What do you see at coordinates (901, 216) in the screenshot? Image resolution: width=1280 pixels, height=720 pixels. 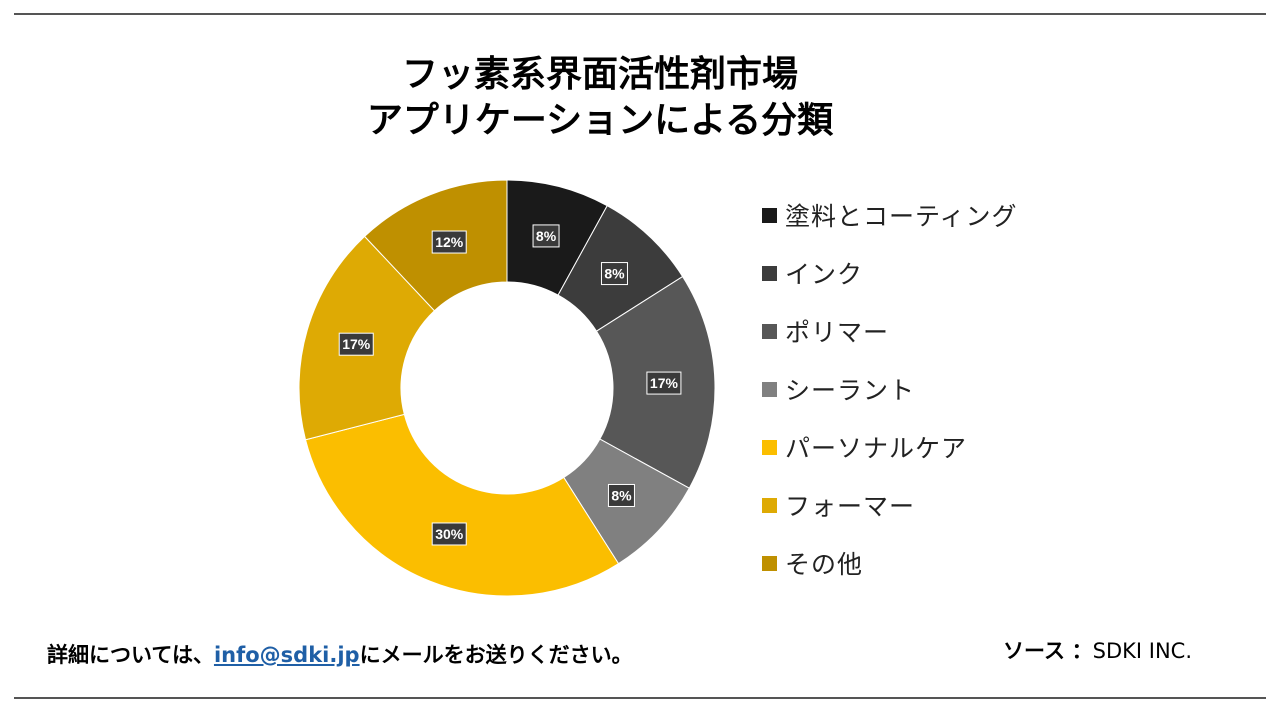 I see `legend-label-1: 塗料とコーティング` at bounding box center [901, 216].